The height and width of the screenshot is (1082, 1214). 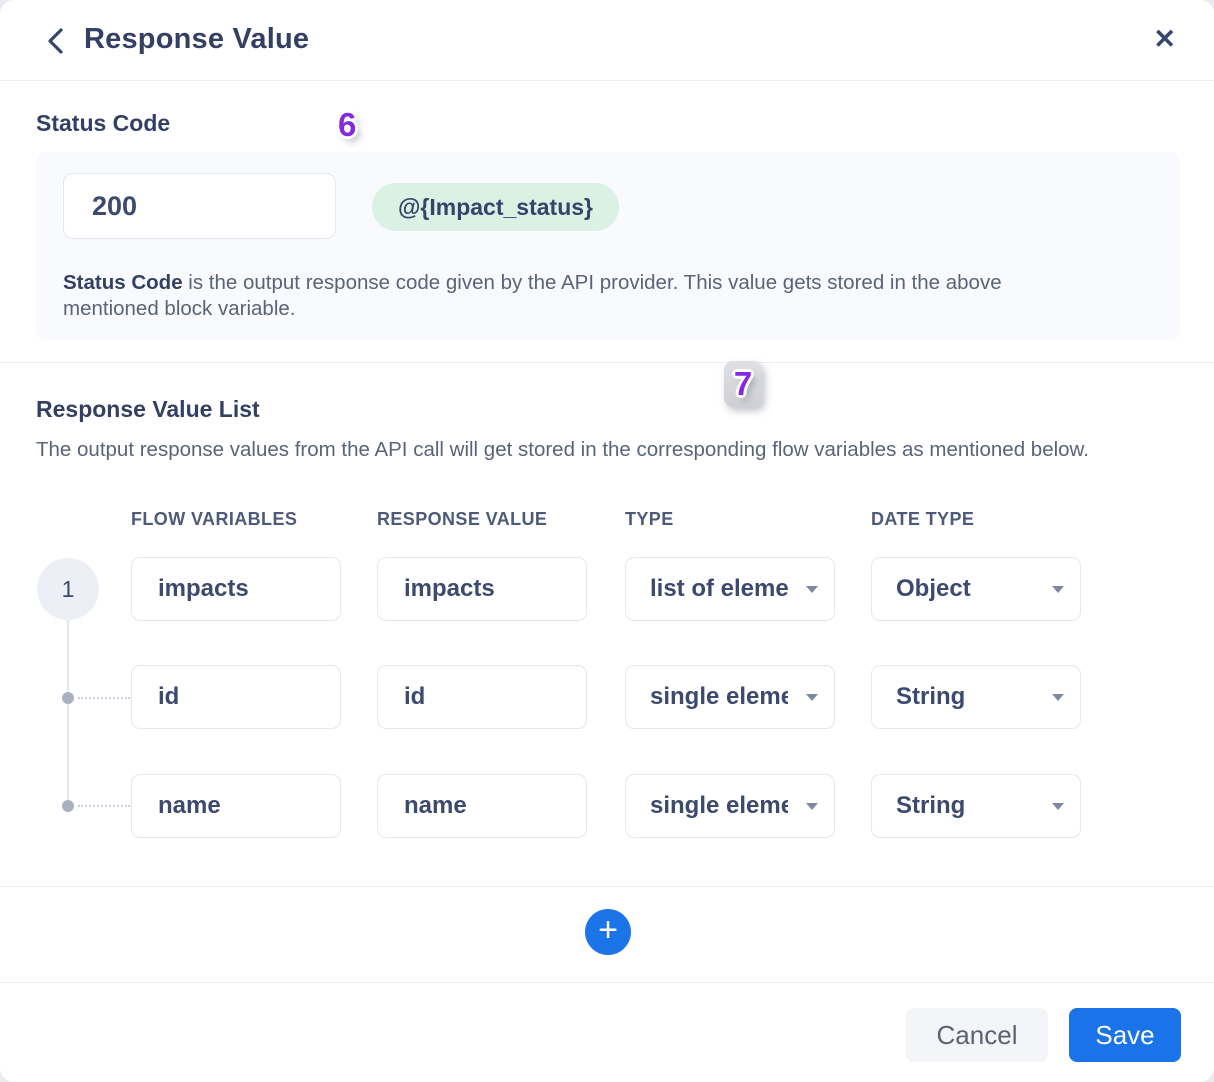 I want to click on column-header-type: TYPE, so click(x=649, y=519).